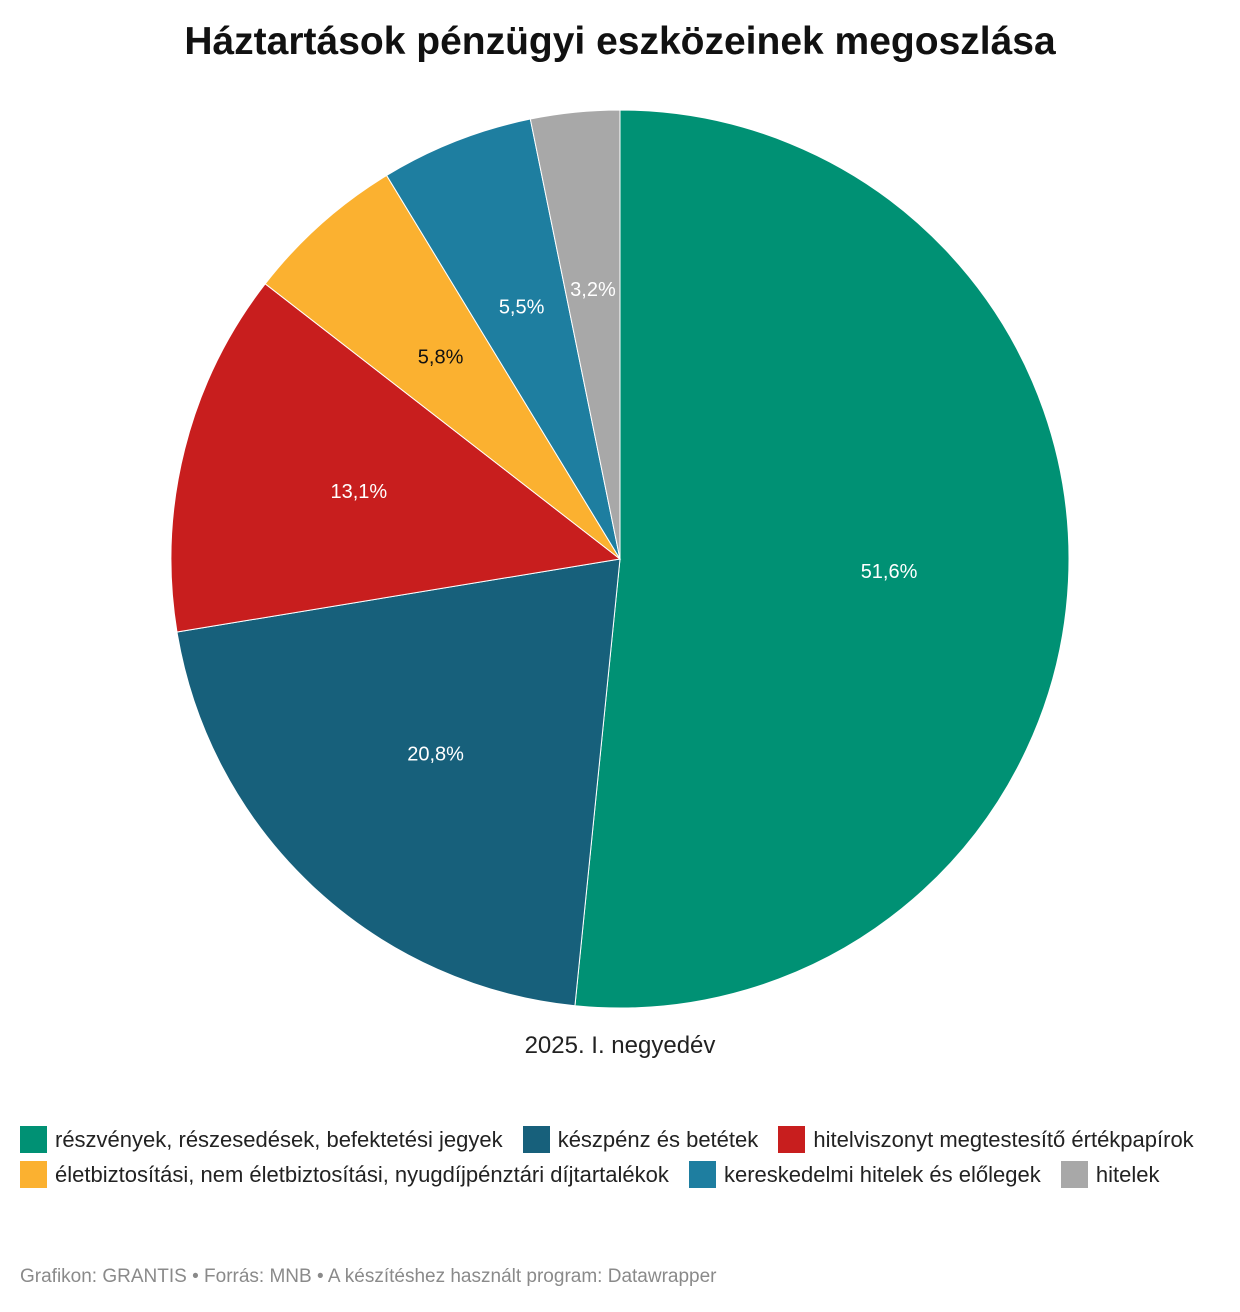  What do you see at coordinates (1003, 1139) in the screenshot?
I see `legend-label: hitelviszonyt megtestesítő értékpapírok` at bounding box center [1003, 1139].